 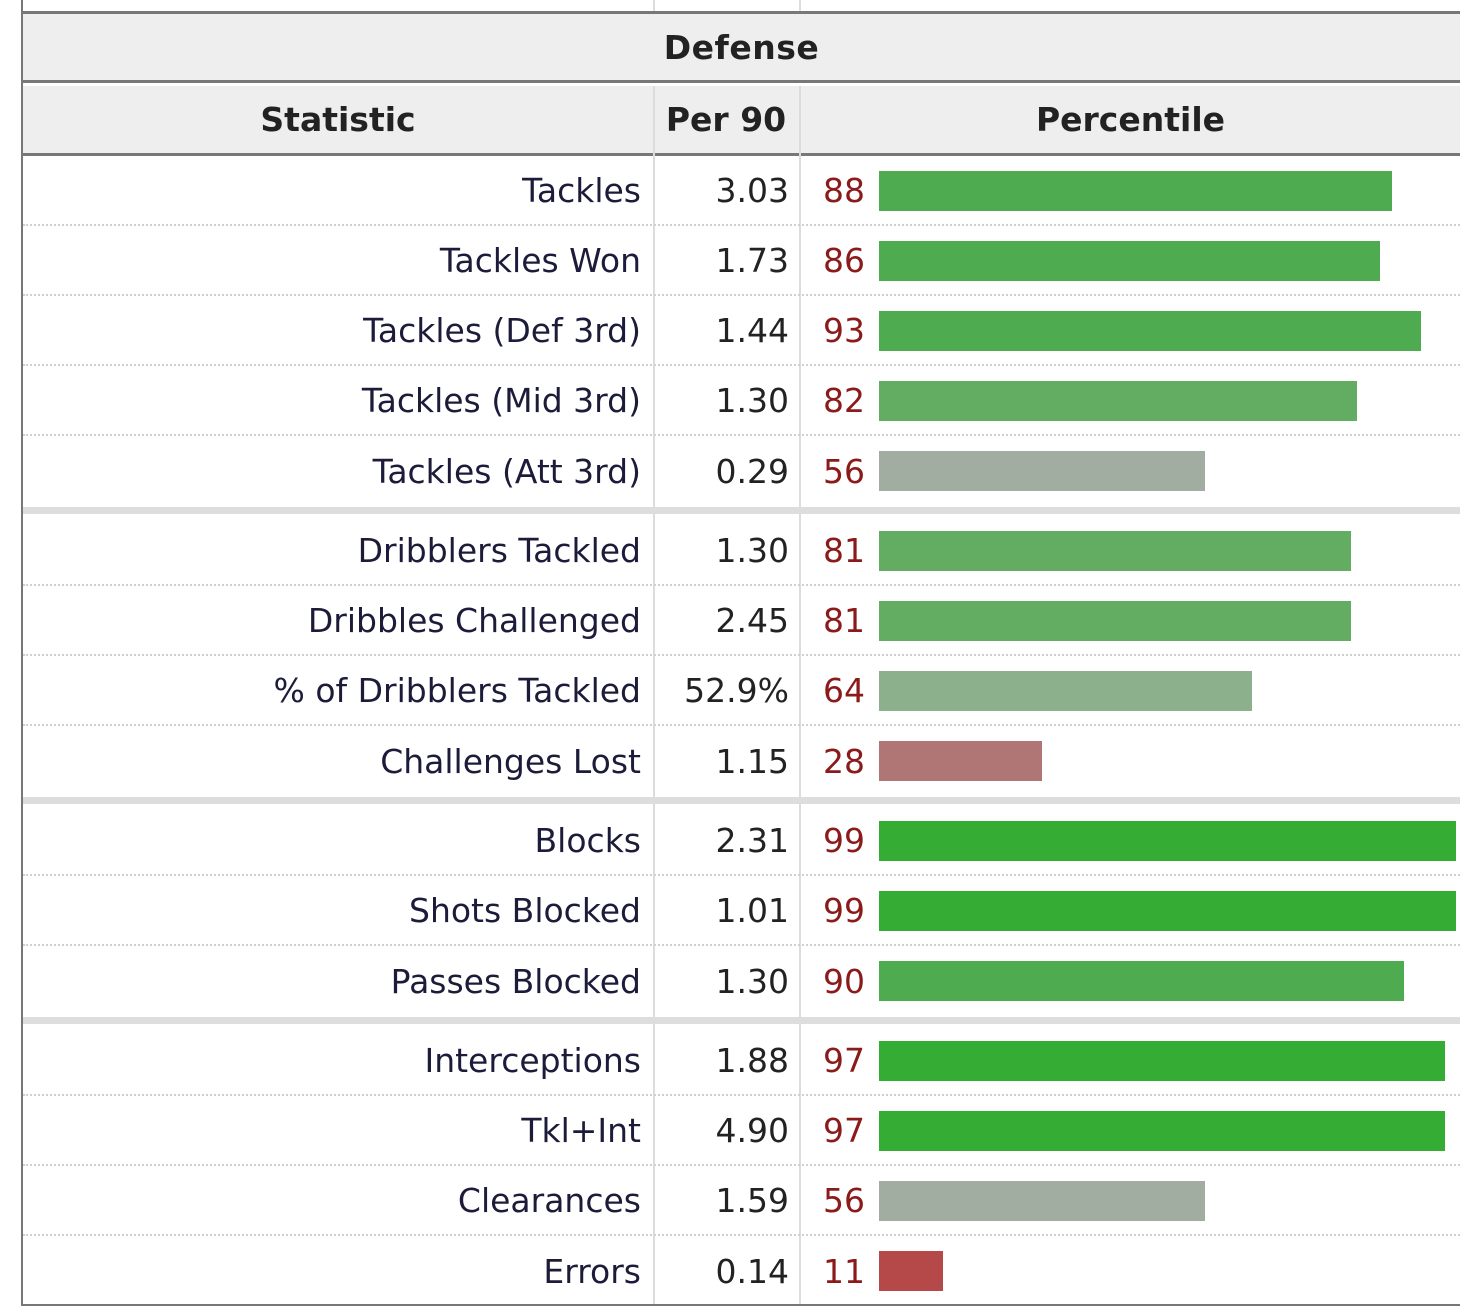 What do you see at coordinates (752, 260) in the screenshot?
I see `per-90-value: 1.73` at bounding box center [752, 260].